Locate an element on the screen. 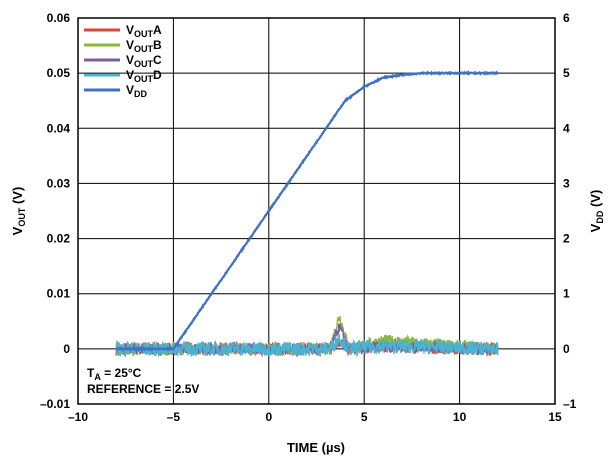  annotation-reference: REFERENCE = 2.5V is located at coordinates (143, 389).